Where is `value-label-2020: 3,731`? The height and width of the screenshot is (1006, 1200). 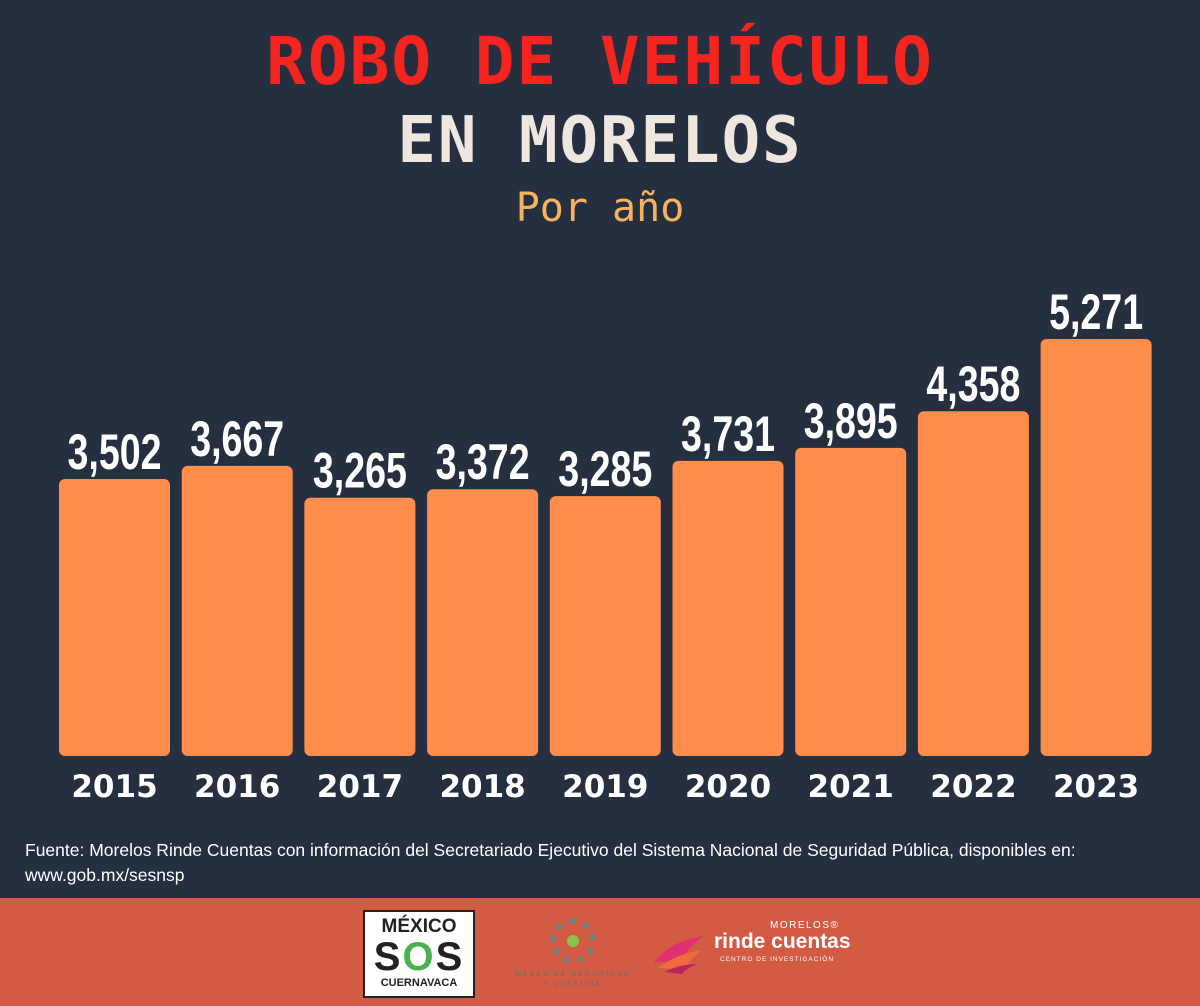 value-label-2020: 3,731 is located at coordinates (728, 434).